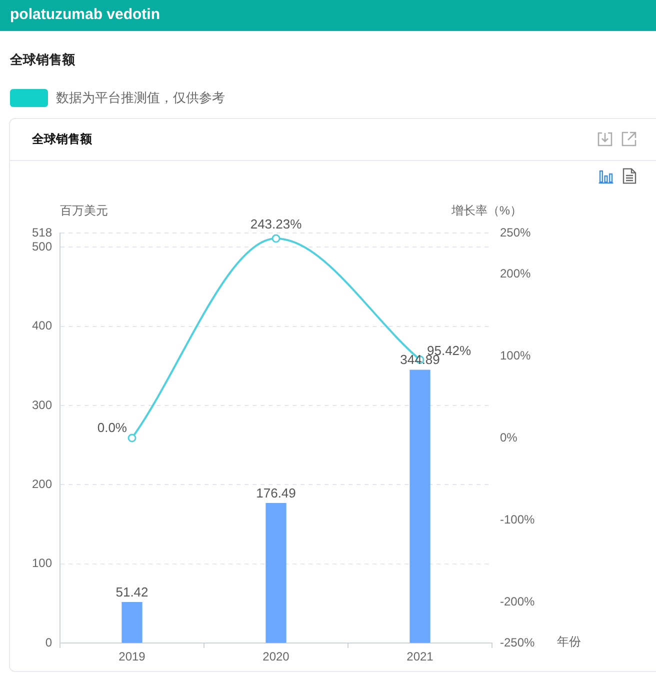 The image size is (656, 675). I want to click on y-tick-label: 518, so click(42, 232).